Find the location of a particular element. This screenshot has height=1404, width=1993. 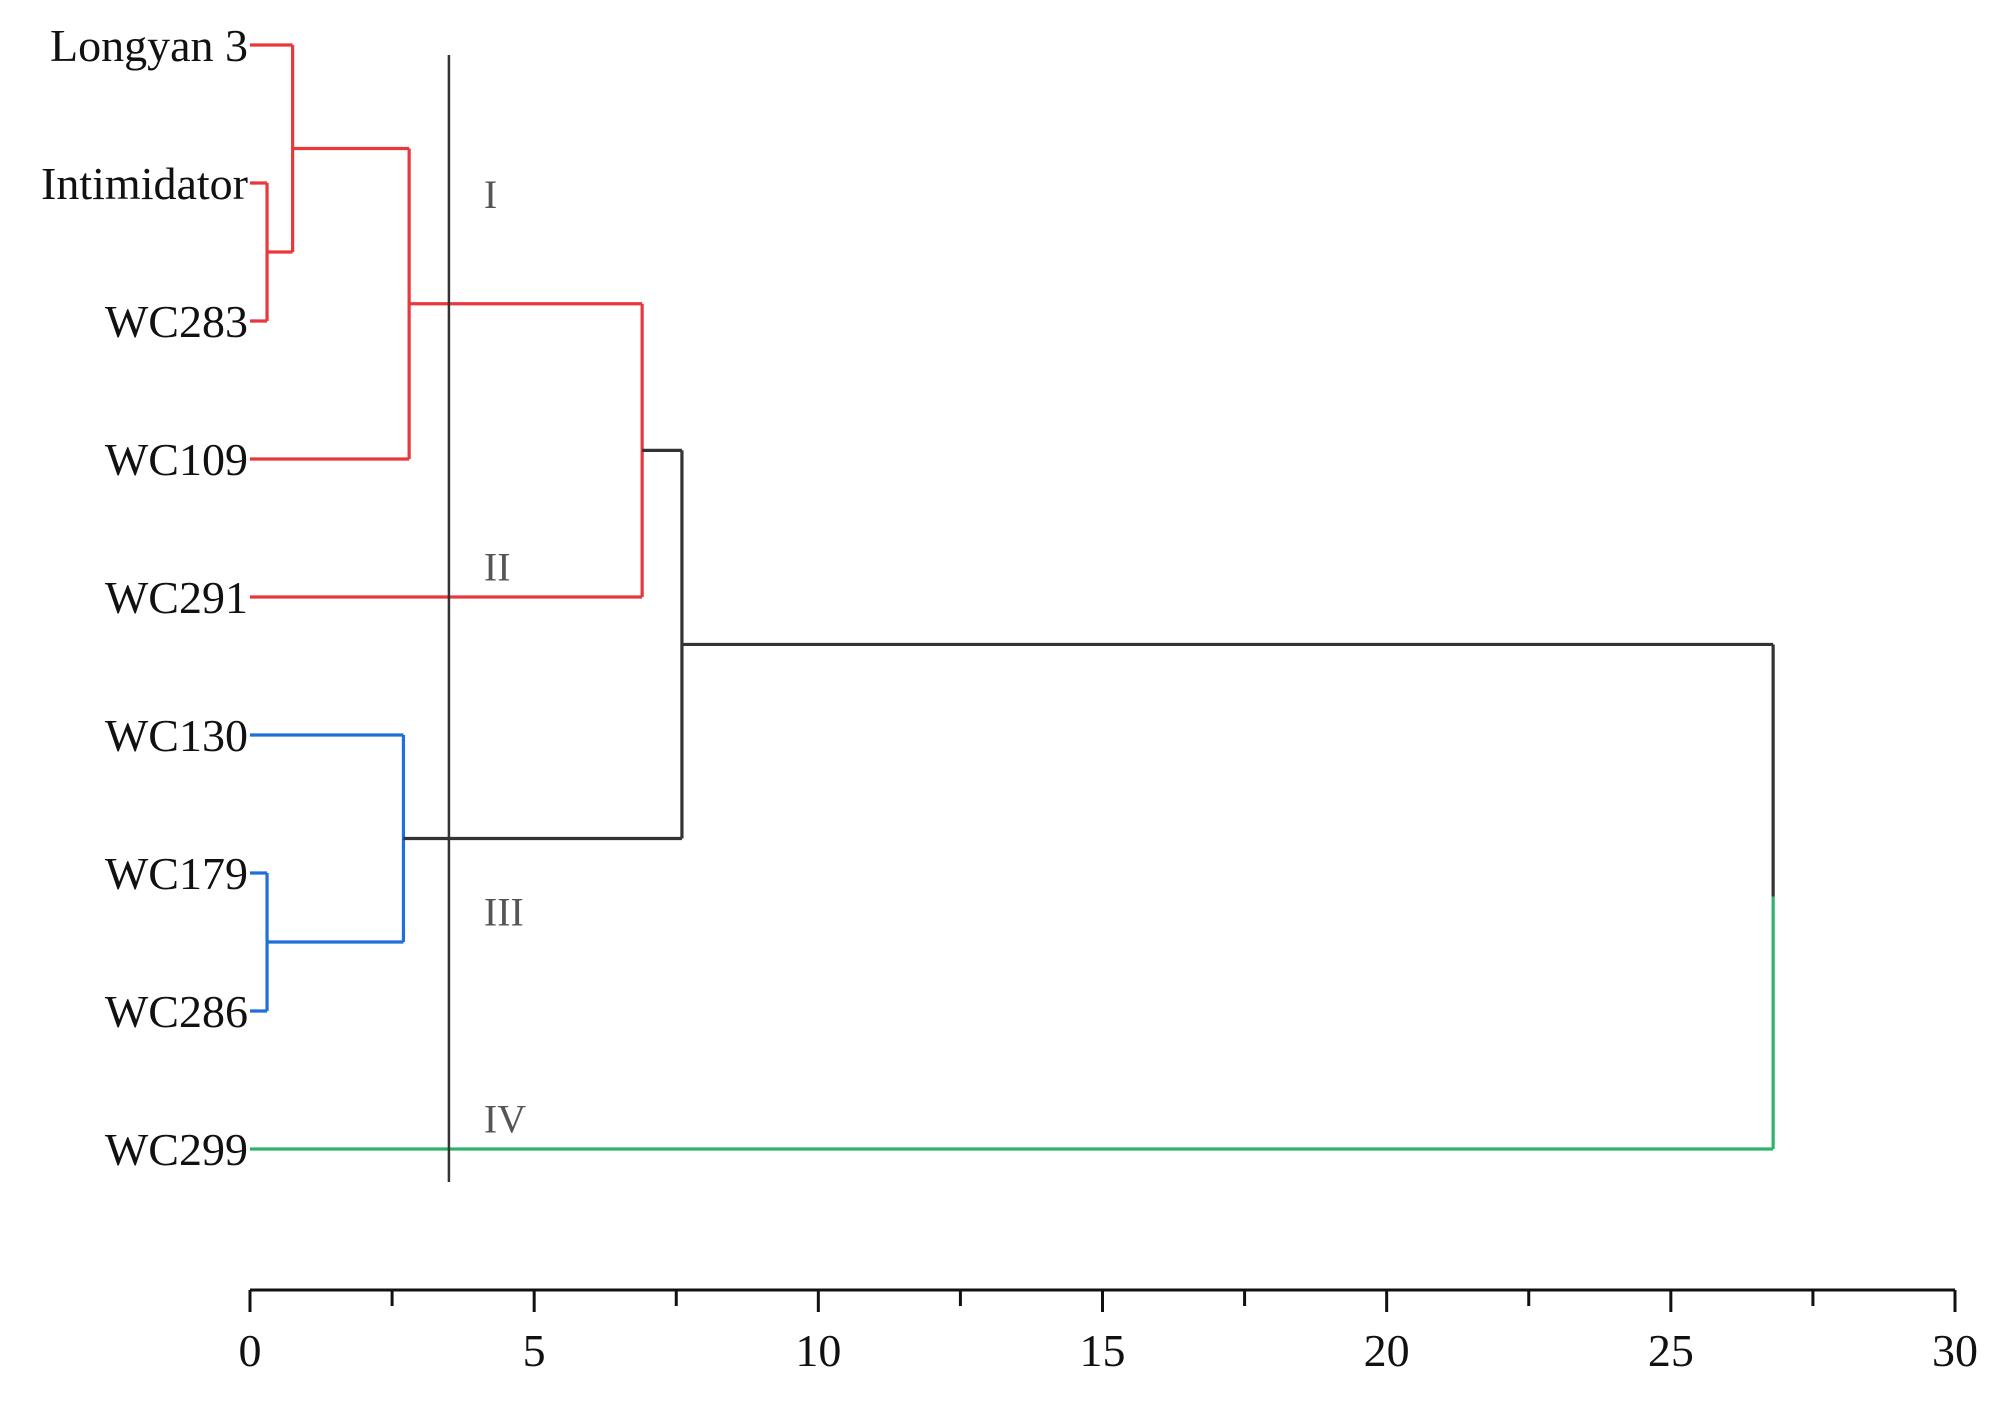

x-tick-label: 15 is located at coordinates (1103, 1350).